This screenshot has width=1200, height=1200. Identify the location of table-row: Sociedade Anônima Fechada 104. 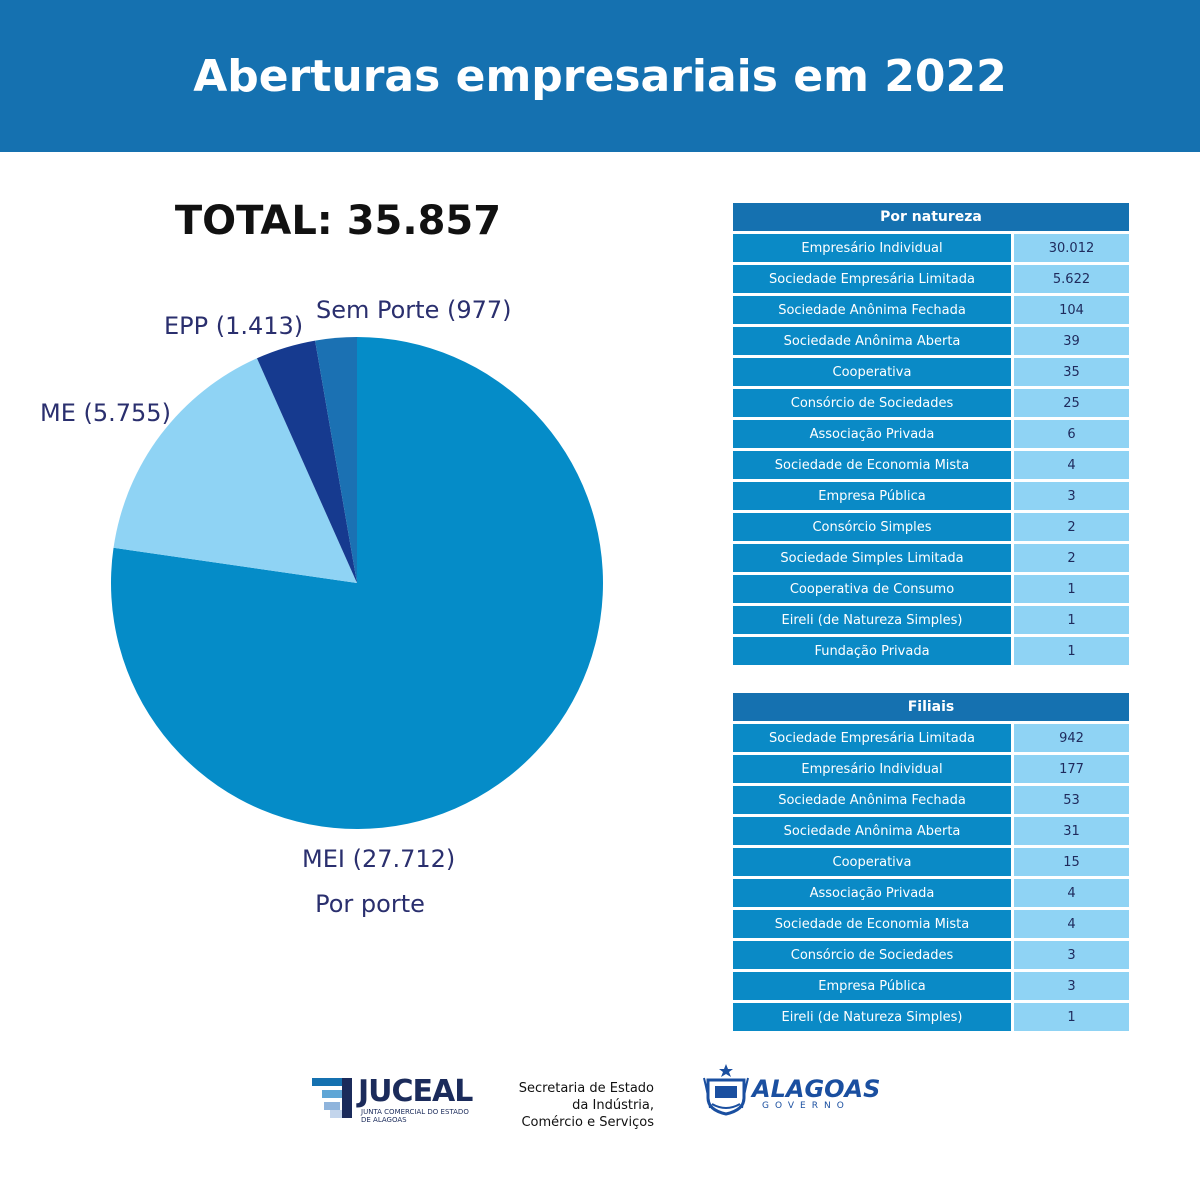
(931, 310).